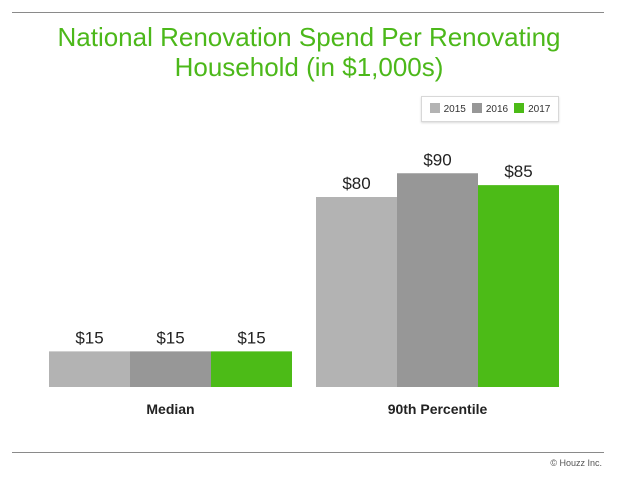  I want to click on data-label: $90, so click(437, 159).